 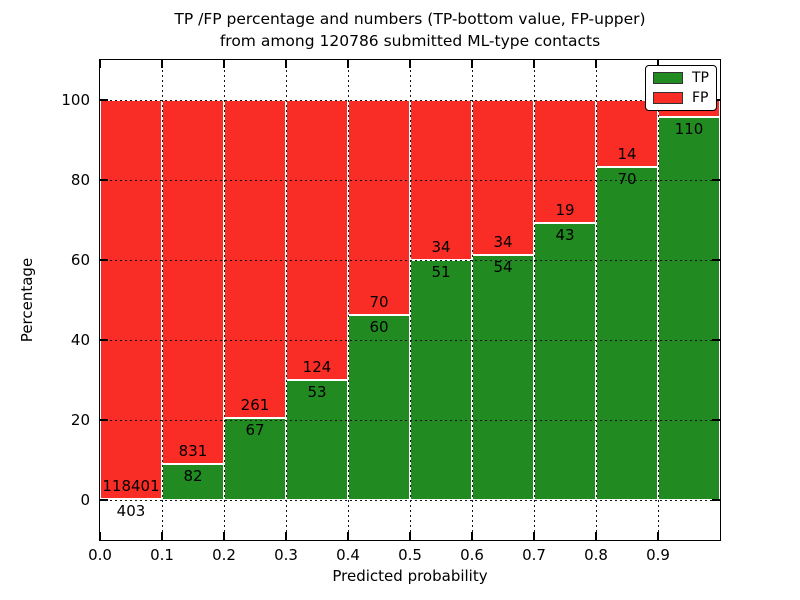 I want to click on x-tick-label: 0.2, so click(x=224, y=555).